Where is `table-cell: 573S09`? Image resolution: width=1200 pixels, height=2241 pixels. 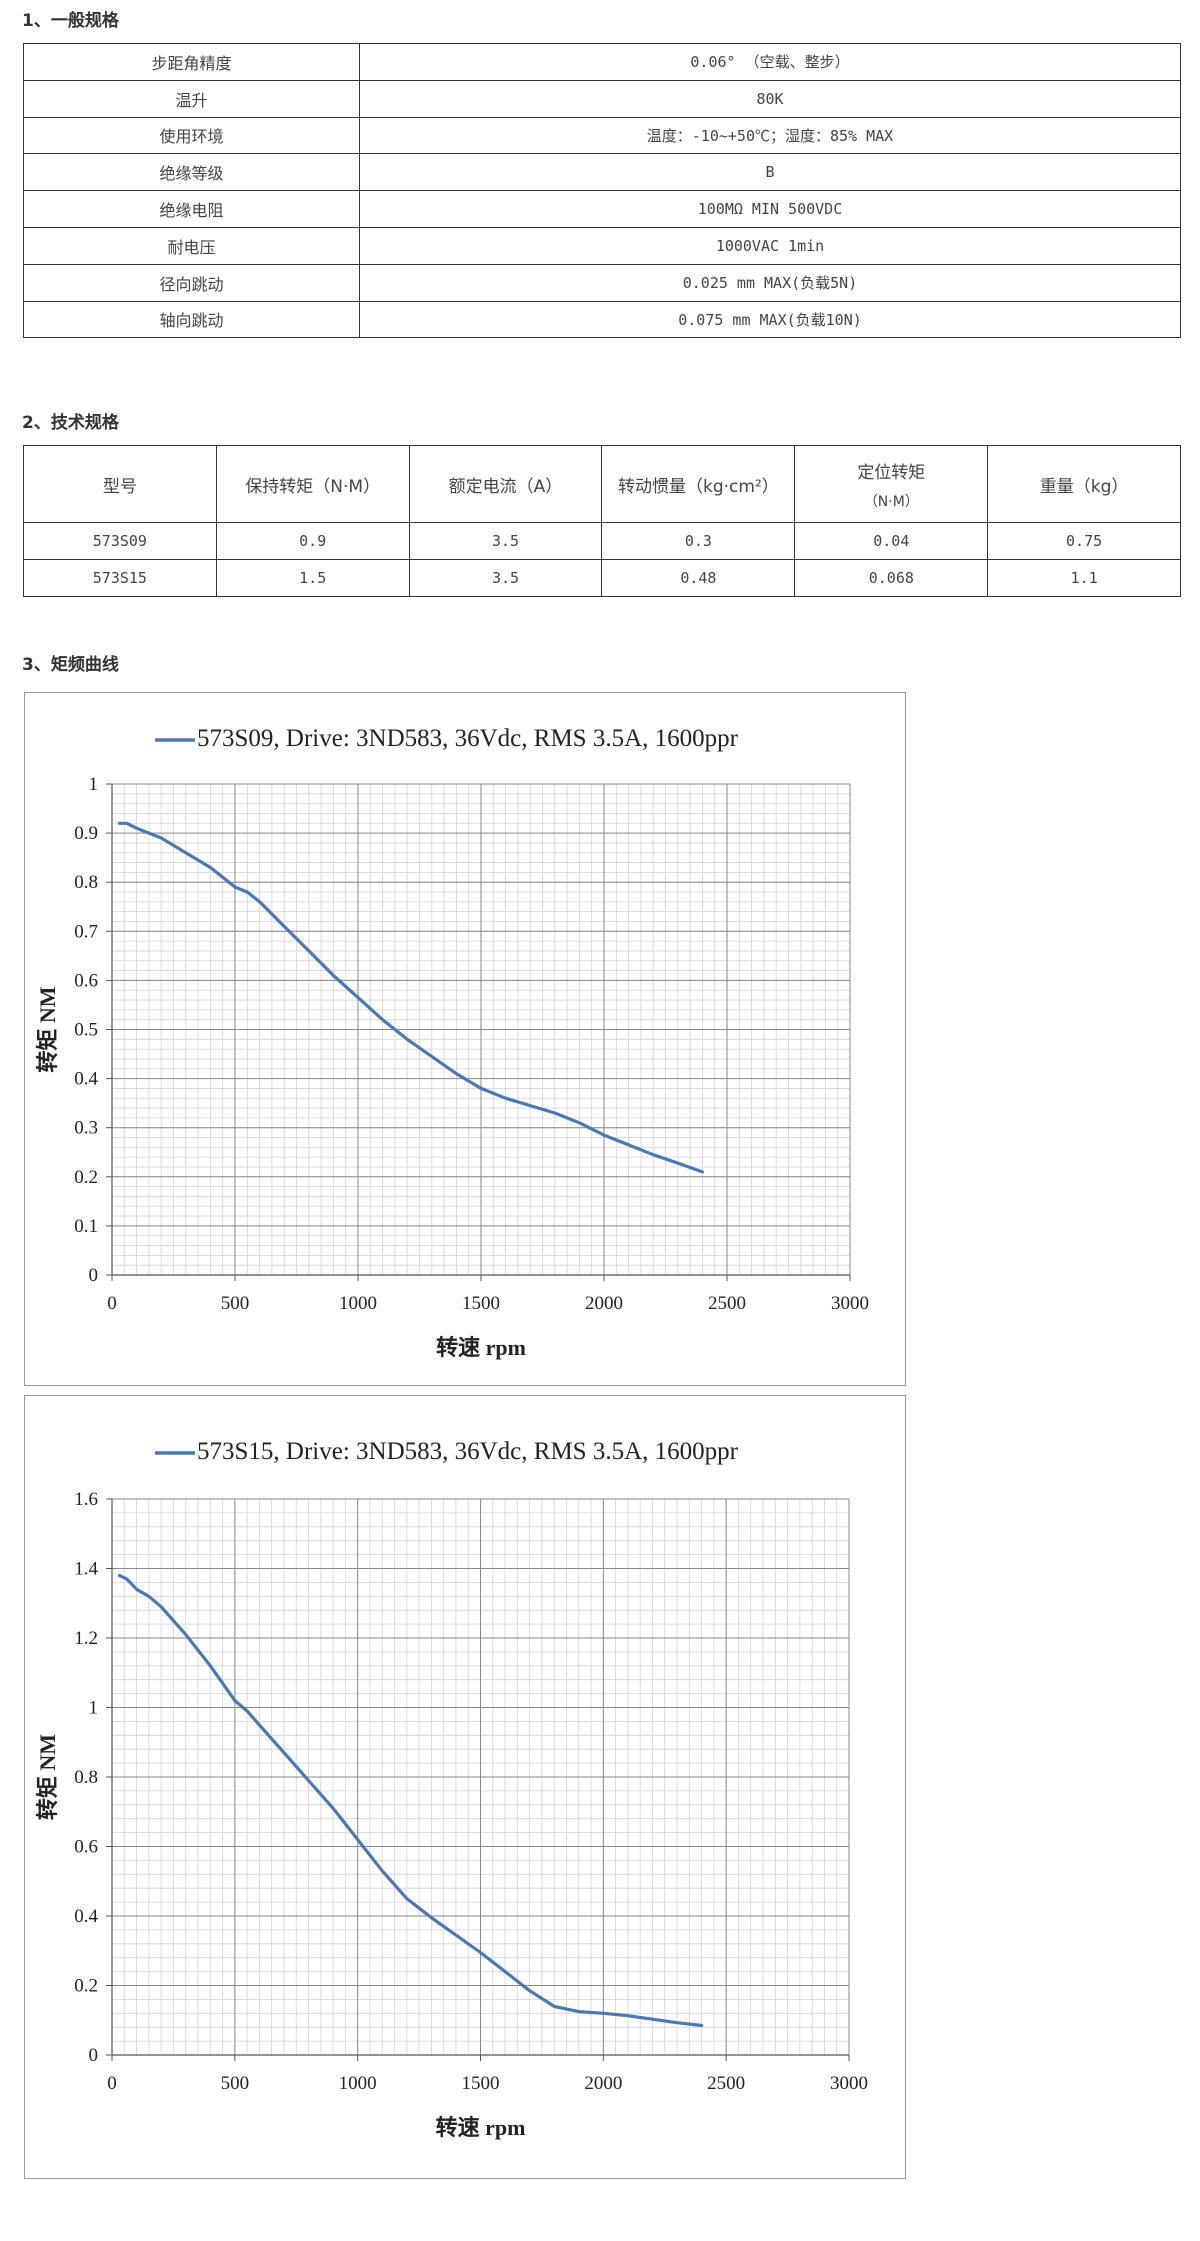
table-cell: 573S09 is located at coordinates (120, 541).